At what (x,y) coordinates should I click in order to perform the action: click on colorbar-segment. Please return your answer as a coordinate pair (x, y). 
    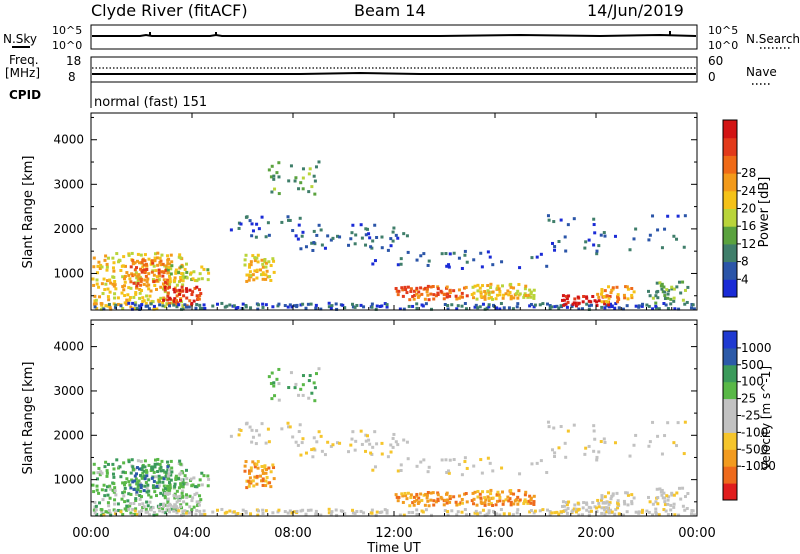
    Looking at the image, I should click on (730, 441).